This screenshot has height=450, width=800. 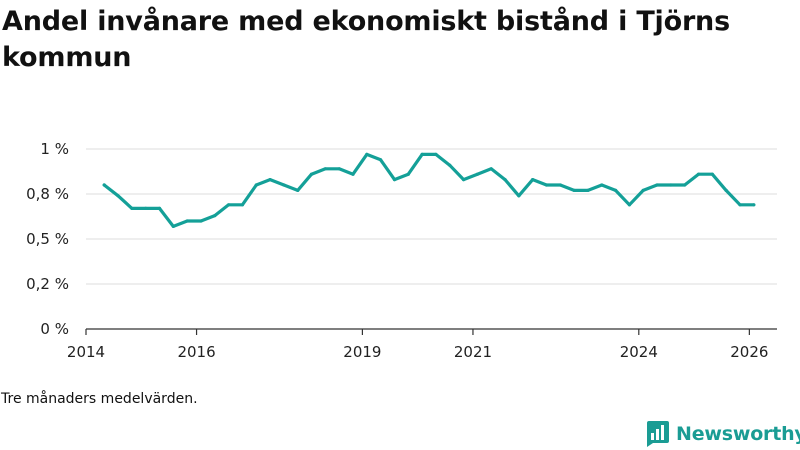 I want to click on brand-name: Newsworthy, so click(x=738, y=434).